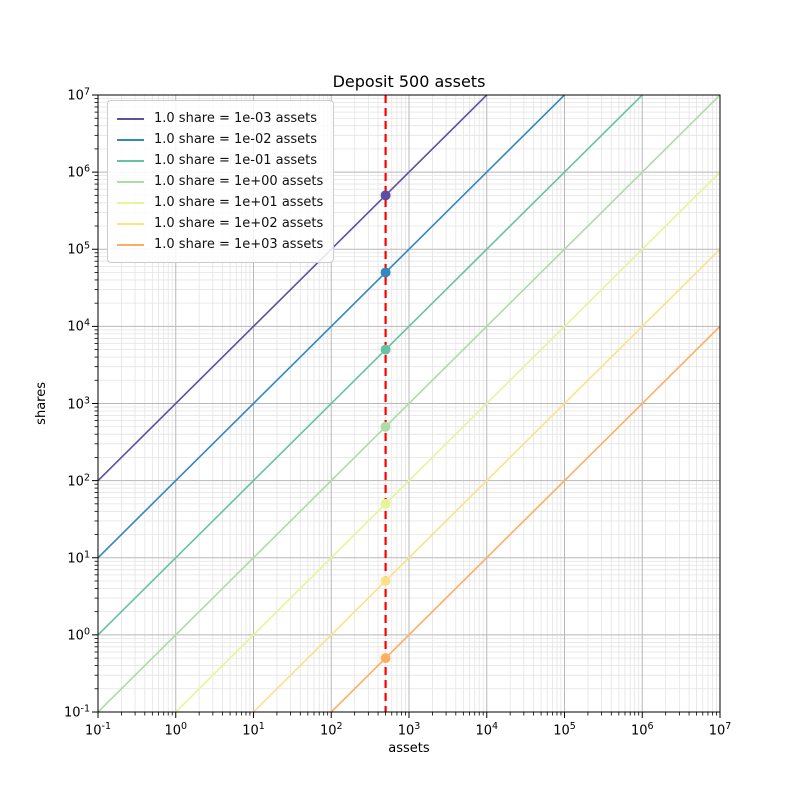 The image size is (800, 800). What do you see at coordinates (76, 712) in the screenshot?
I see `y-tick-label-1e-1: 10⁻¹` at bounding box center [76, 712].